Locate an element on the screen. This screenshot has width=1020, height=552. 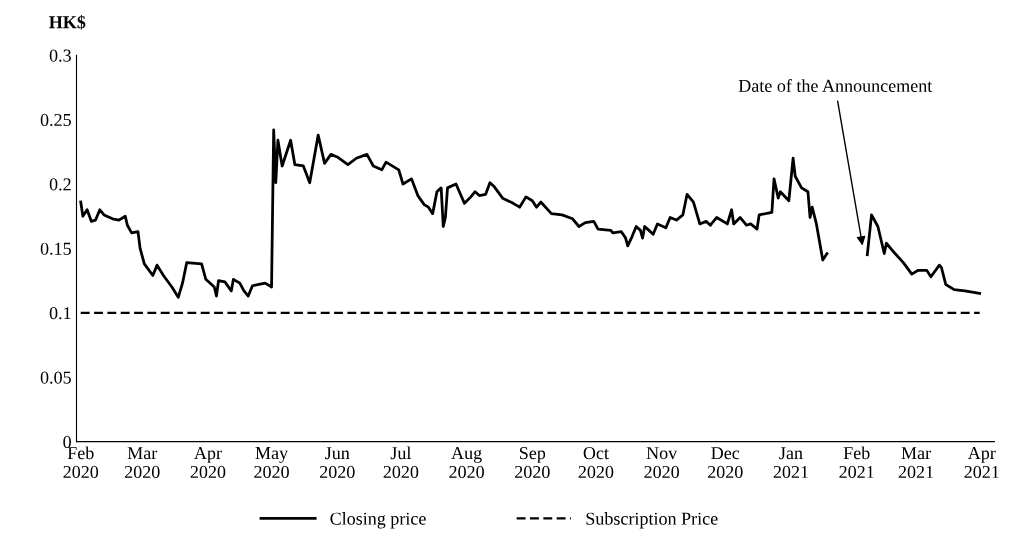
y-tick-label: 0.15 is located at coordinates (55, 248).